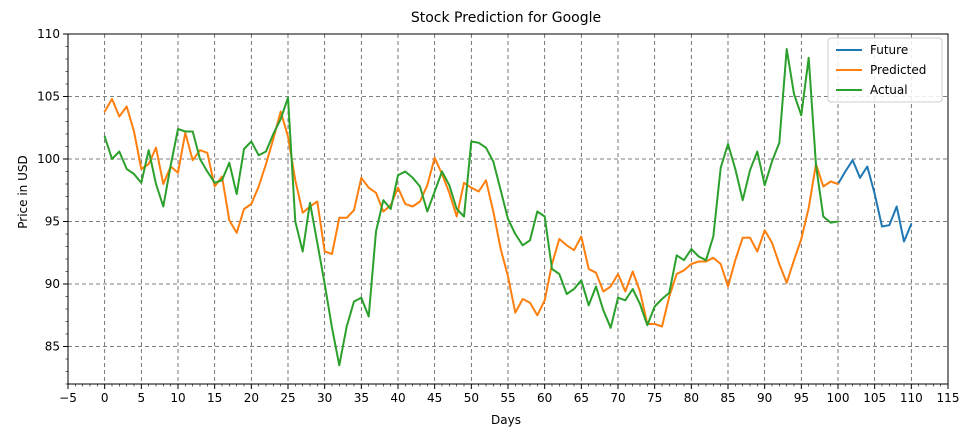 This screenshot has height=436, width=975. I want to click on y-tick-label: 110, so click(48, 34).